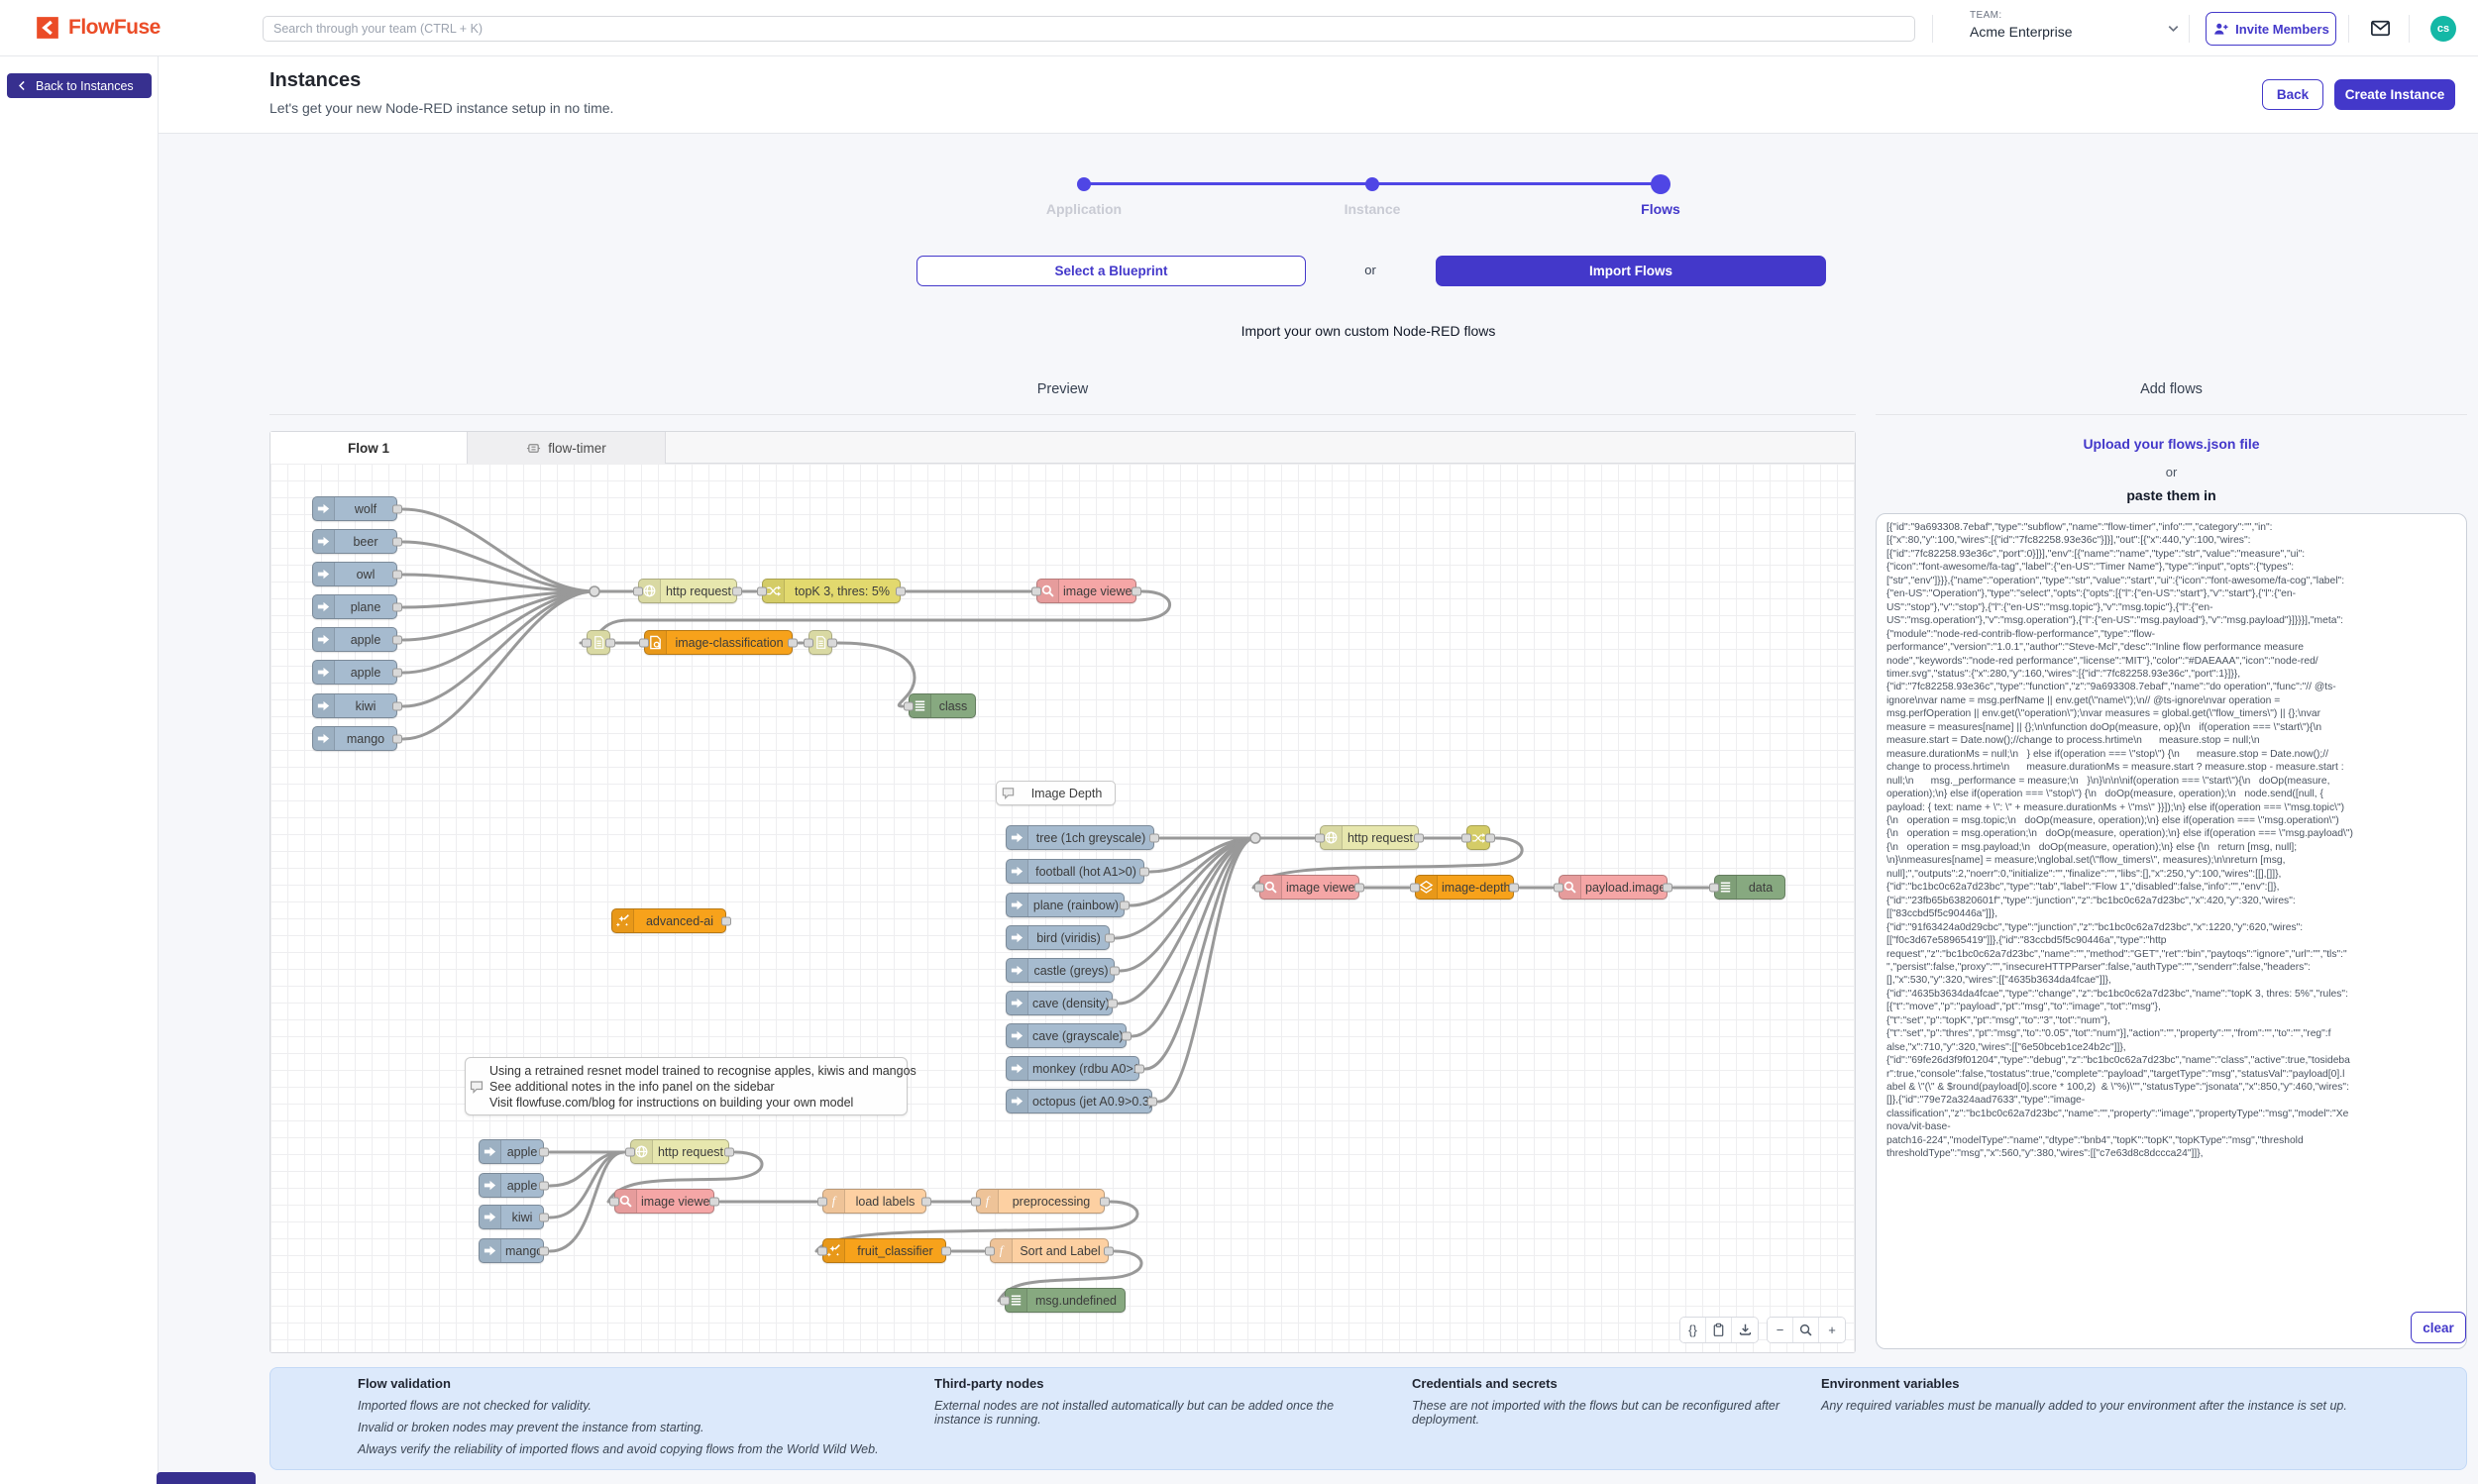 This screenshot has width=2478, height=1484. What do you see at coordinates (1719, 1330) in the screenshot?
I see `copy-button` at bounding box center [1719, 1330].